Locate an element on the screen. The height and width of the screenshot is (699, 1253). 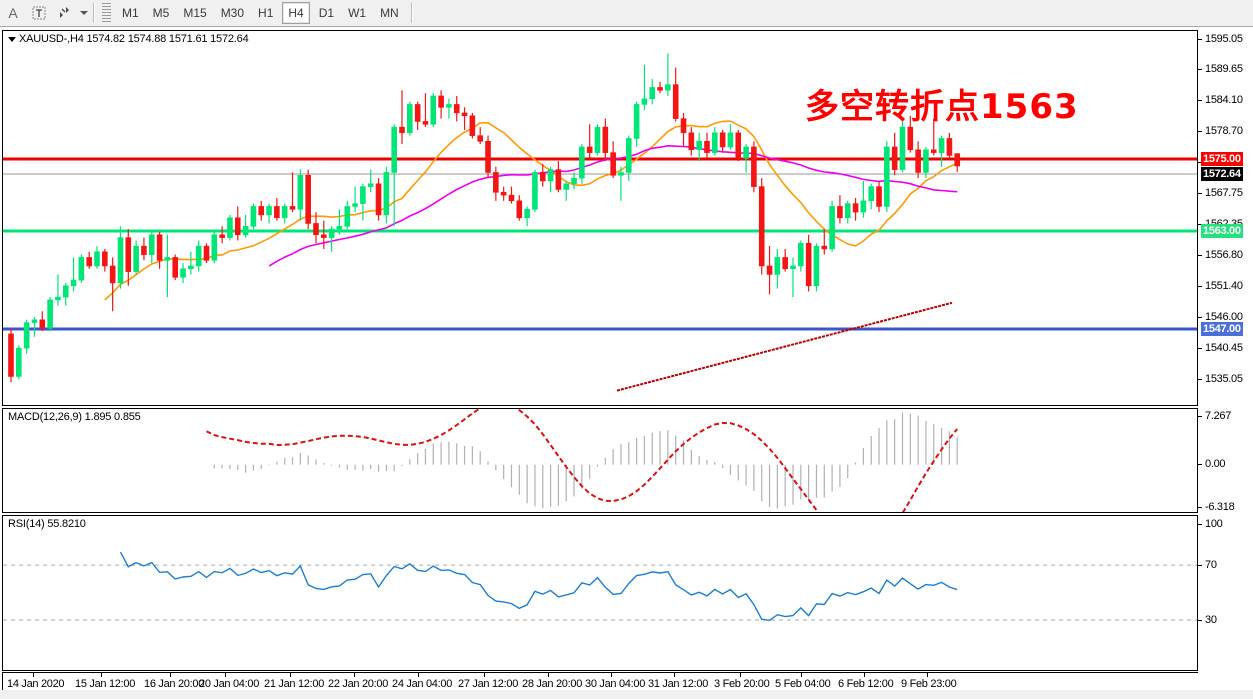
macd-chart-pane: MACD(12,26,9) 1.895 0.855 is located at coordinates (600, 460).